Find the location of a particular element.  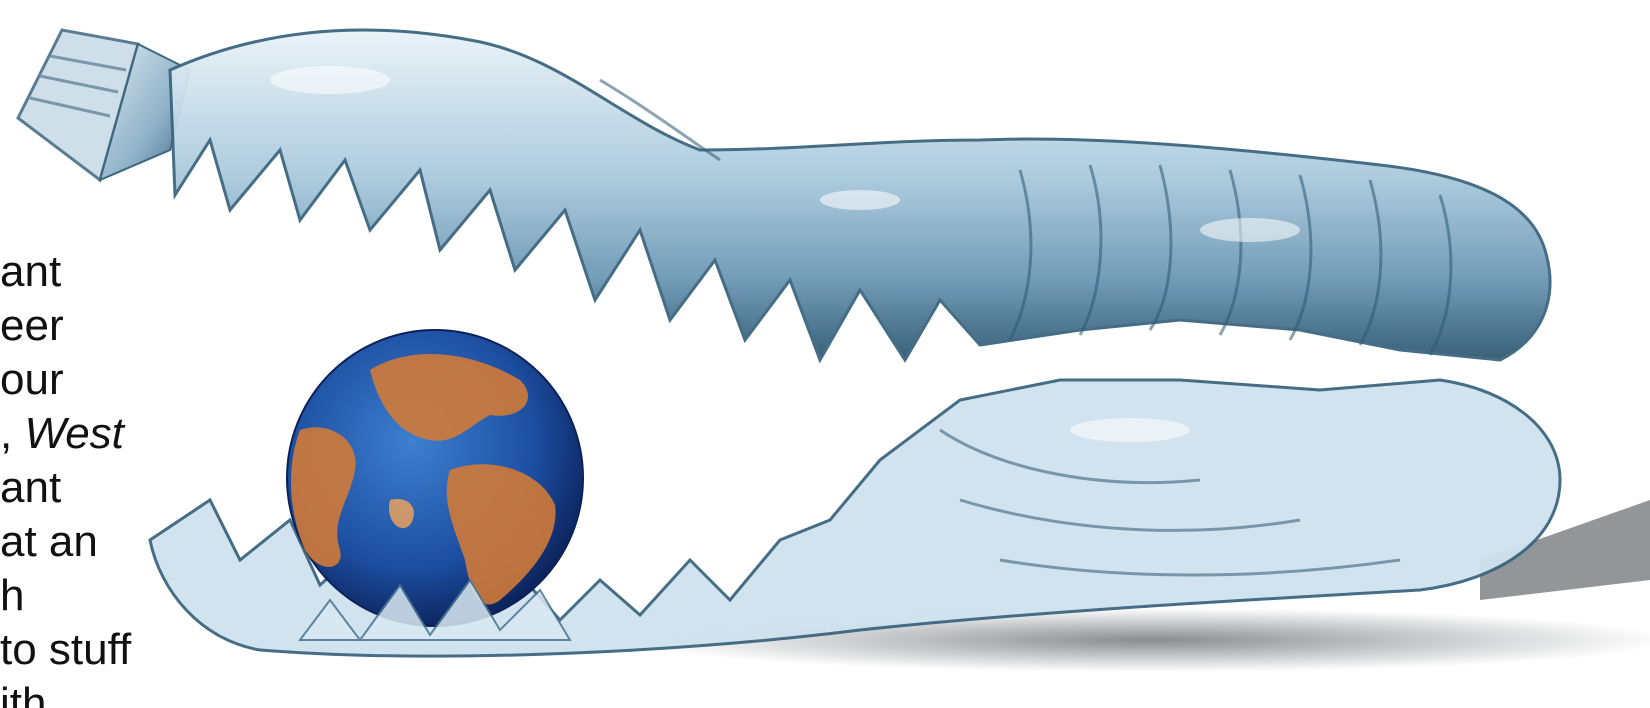

bottle-shadow-tail is located at coordinates (1565, 550).